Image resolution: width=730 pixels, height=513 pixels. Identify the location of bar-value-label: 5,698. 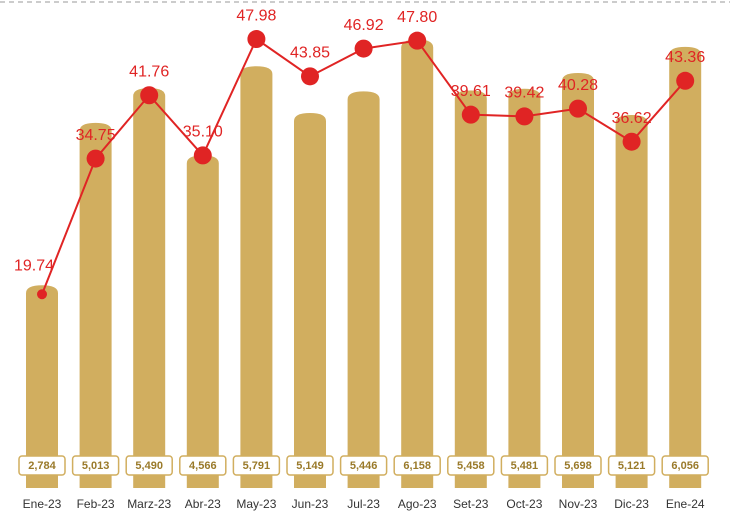
(578, 466).